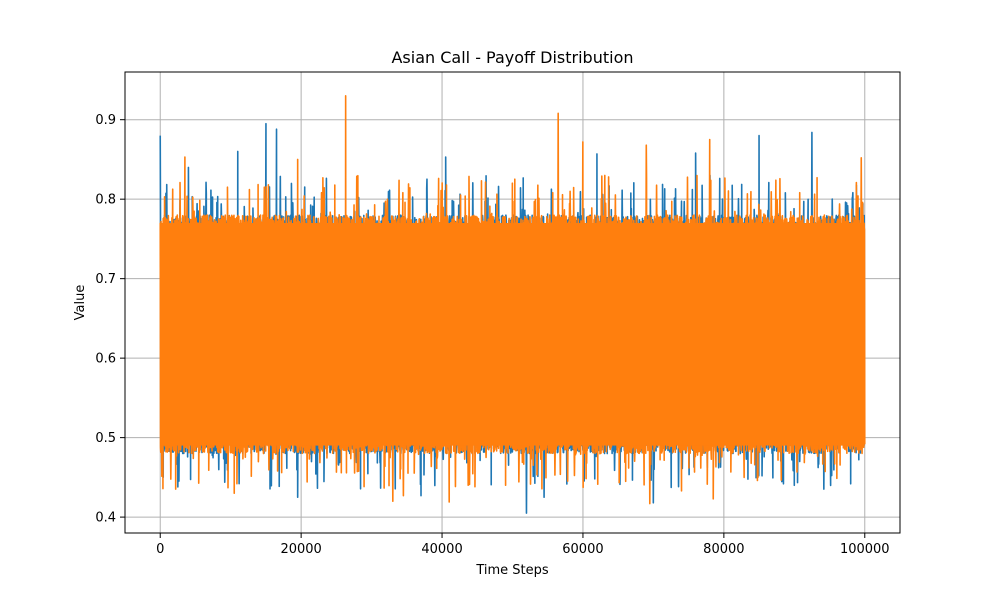  I want to click on y-tick-label: 0.8, so click(105, 200).